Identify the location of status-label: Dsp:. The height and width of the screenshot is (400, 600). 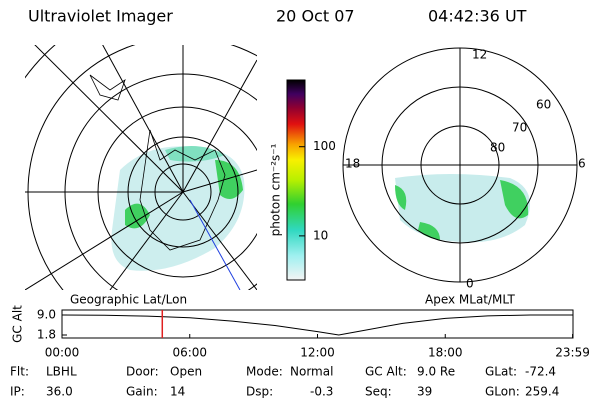
(259, 392).